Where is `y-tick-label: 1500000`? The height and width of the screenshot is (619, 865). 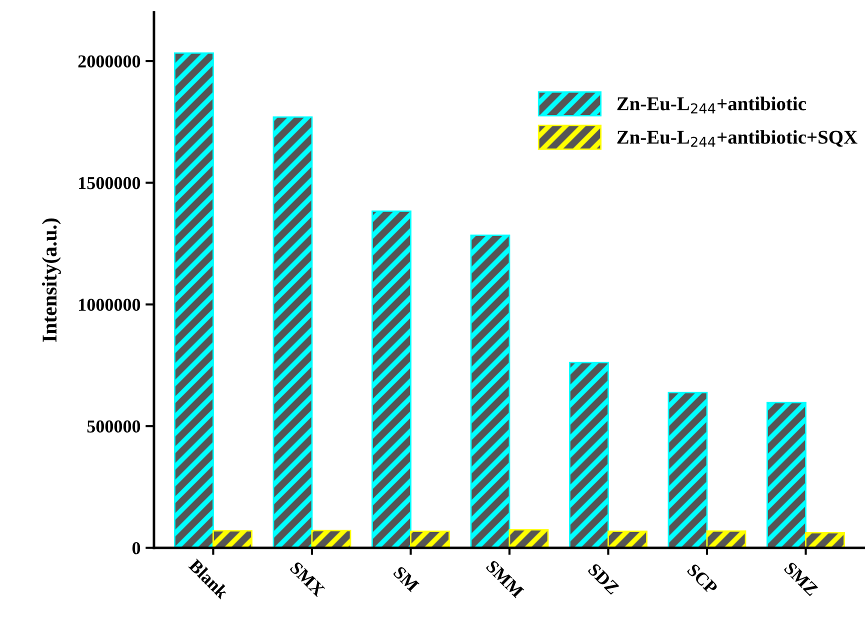 y-tick-label: 1500000 is located at coordinates (109, 183).